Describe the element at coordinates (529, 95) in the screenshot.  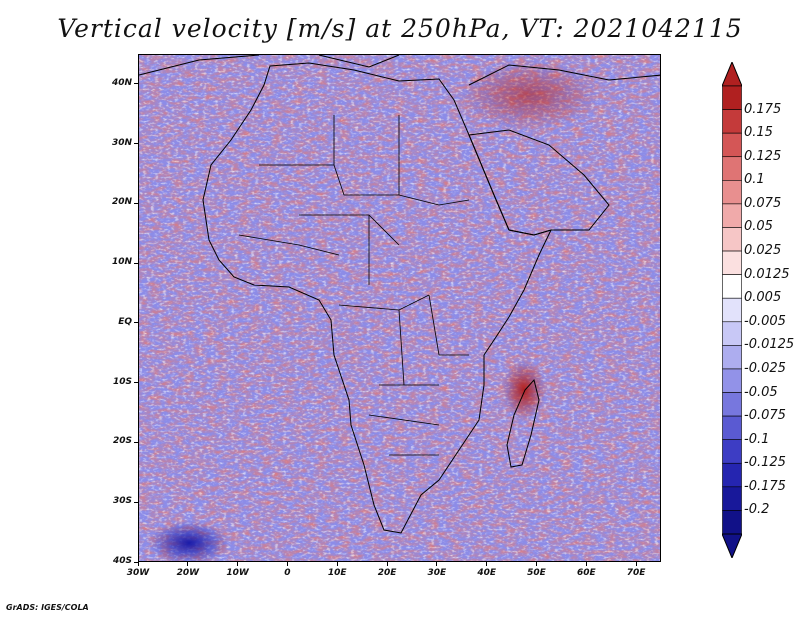
I see `ascent-region-north` at that location.